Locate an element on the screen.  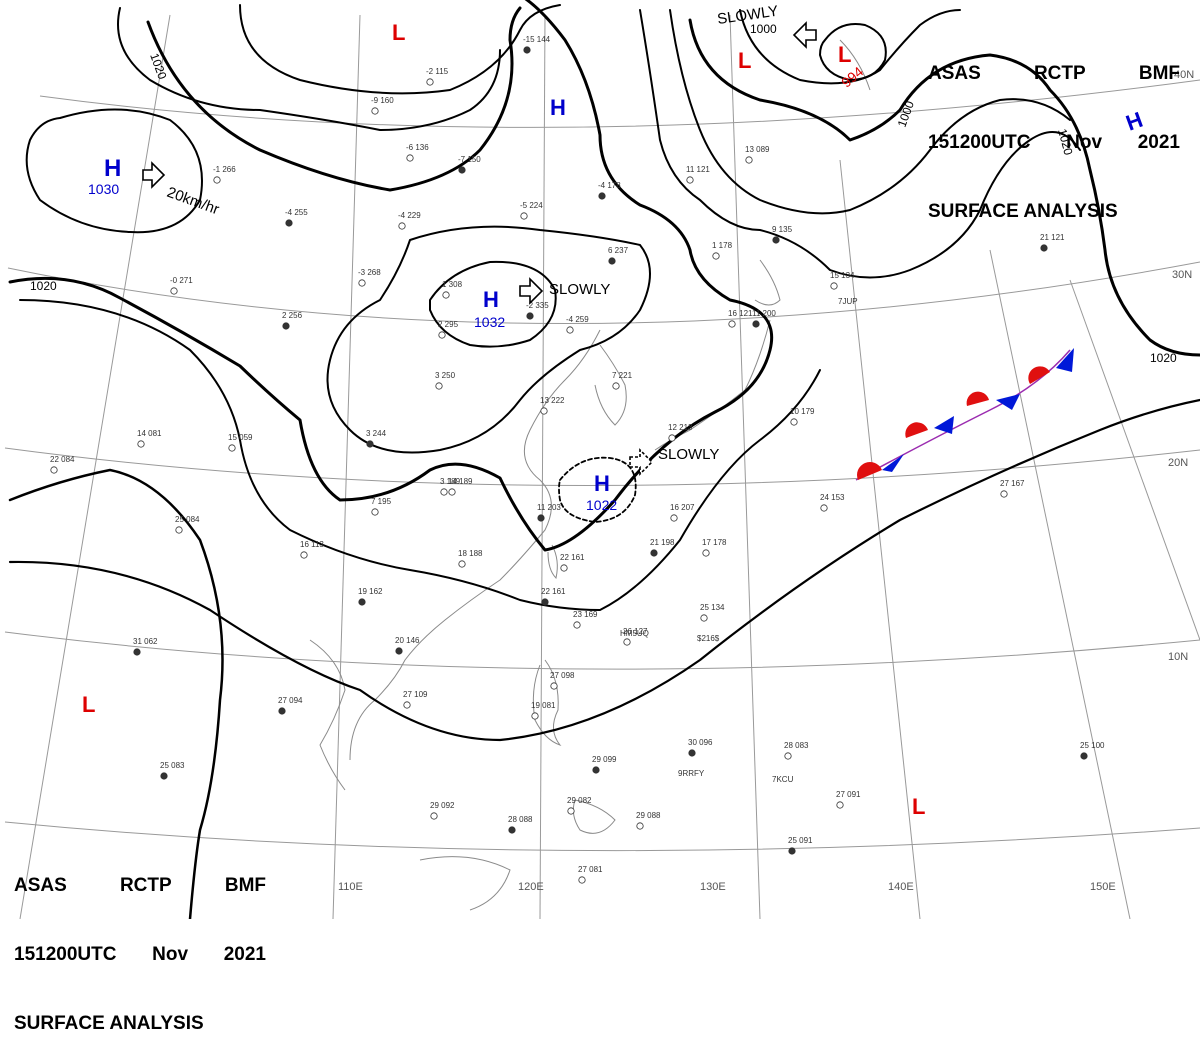
header-month: Nov is located at coordinates (1084, 142).